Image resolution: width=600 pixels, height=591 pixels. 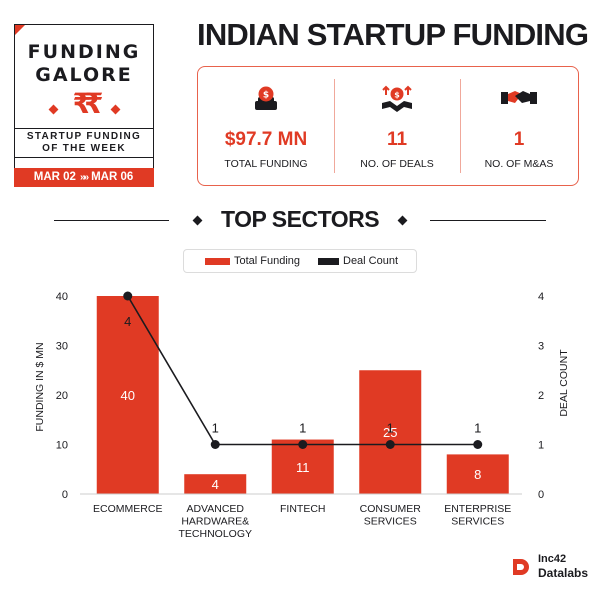 I want to click on date-range-bar: MAR 02 »» MAR 06, so click(x=83, y=177).